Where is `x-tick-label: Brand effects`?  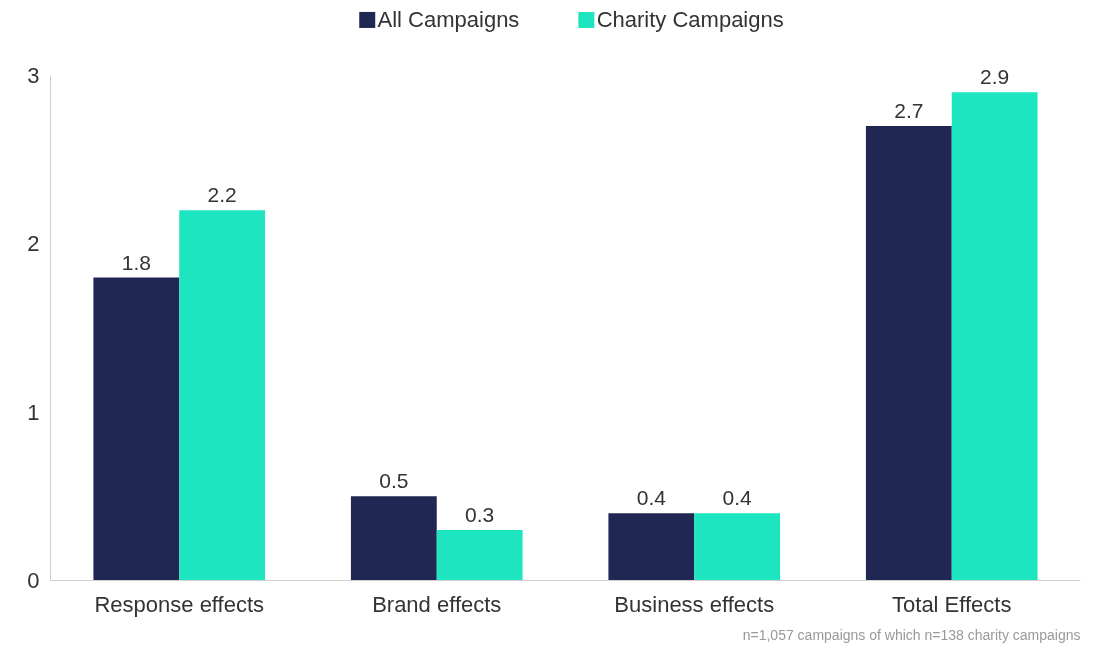 x-tick-label: Brand effects is located at coordinates (437, 604).